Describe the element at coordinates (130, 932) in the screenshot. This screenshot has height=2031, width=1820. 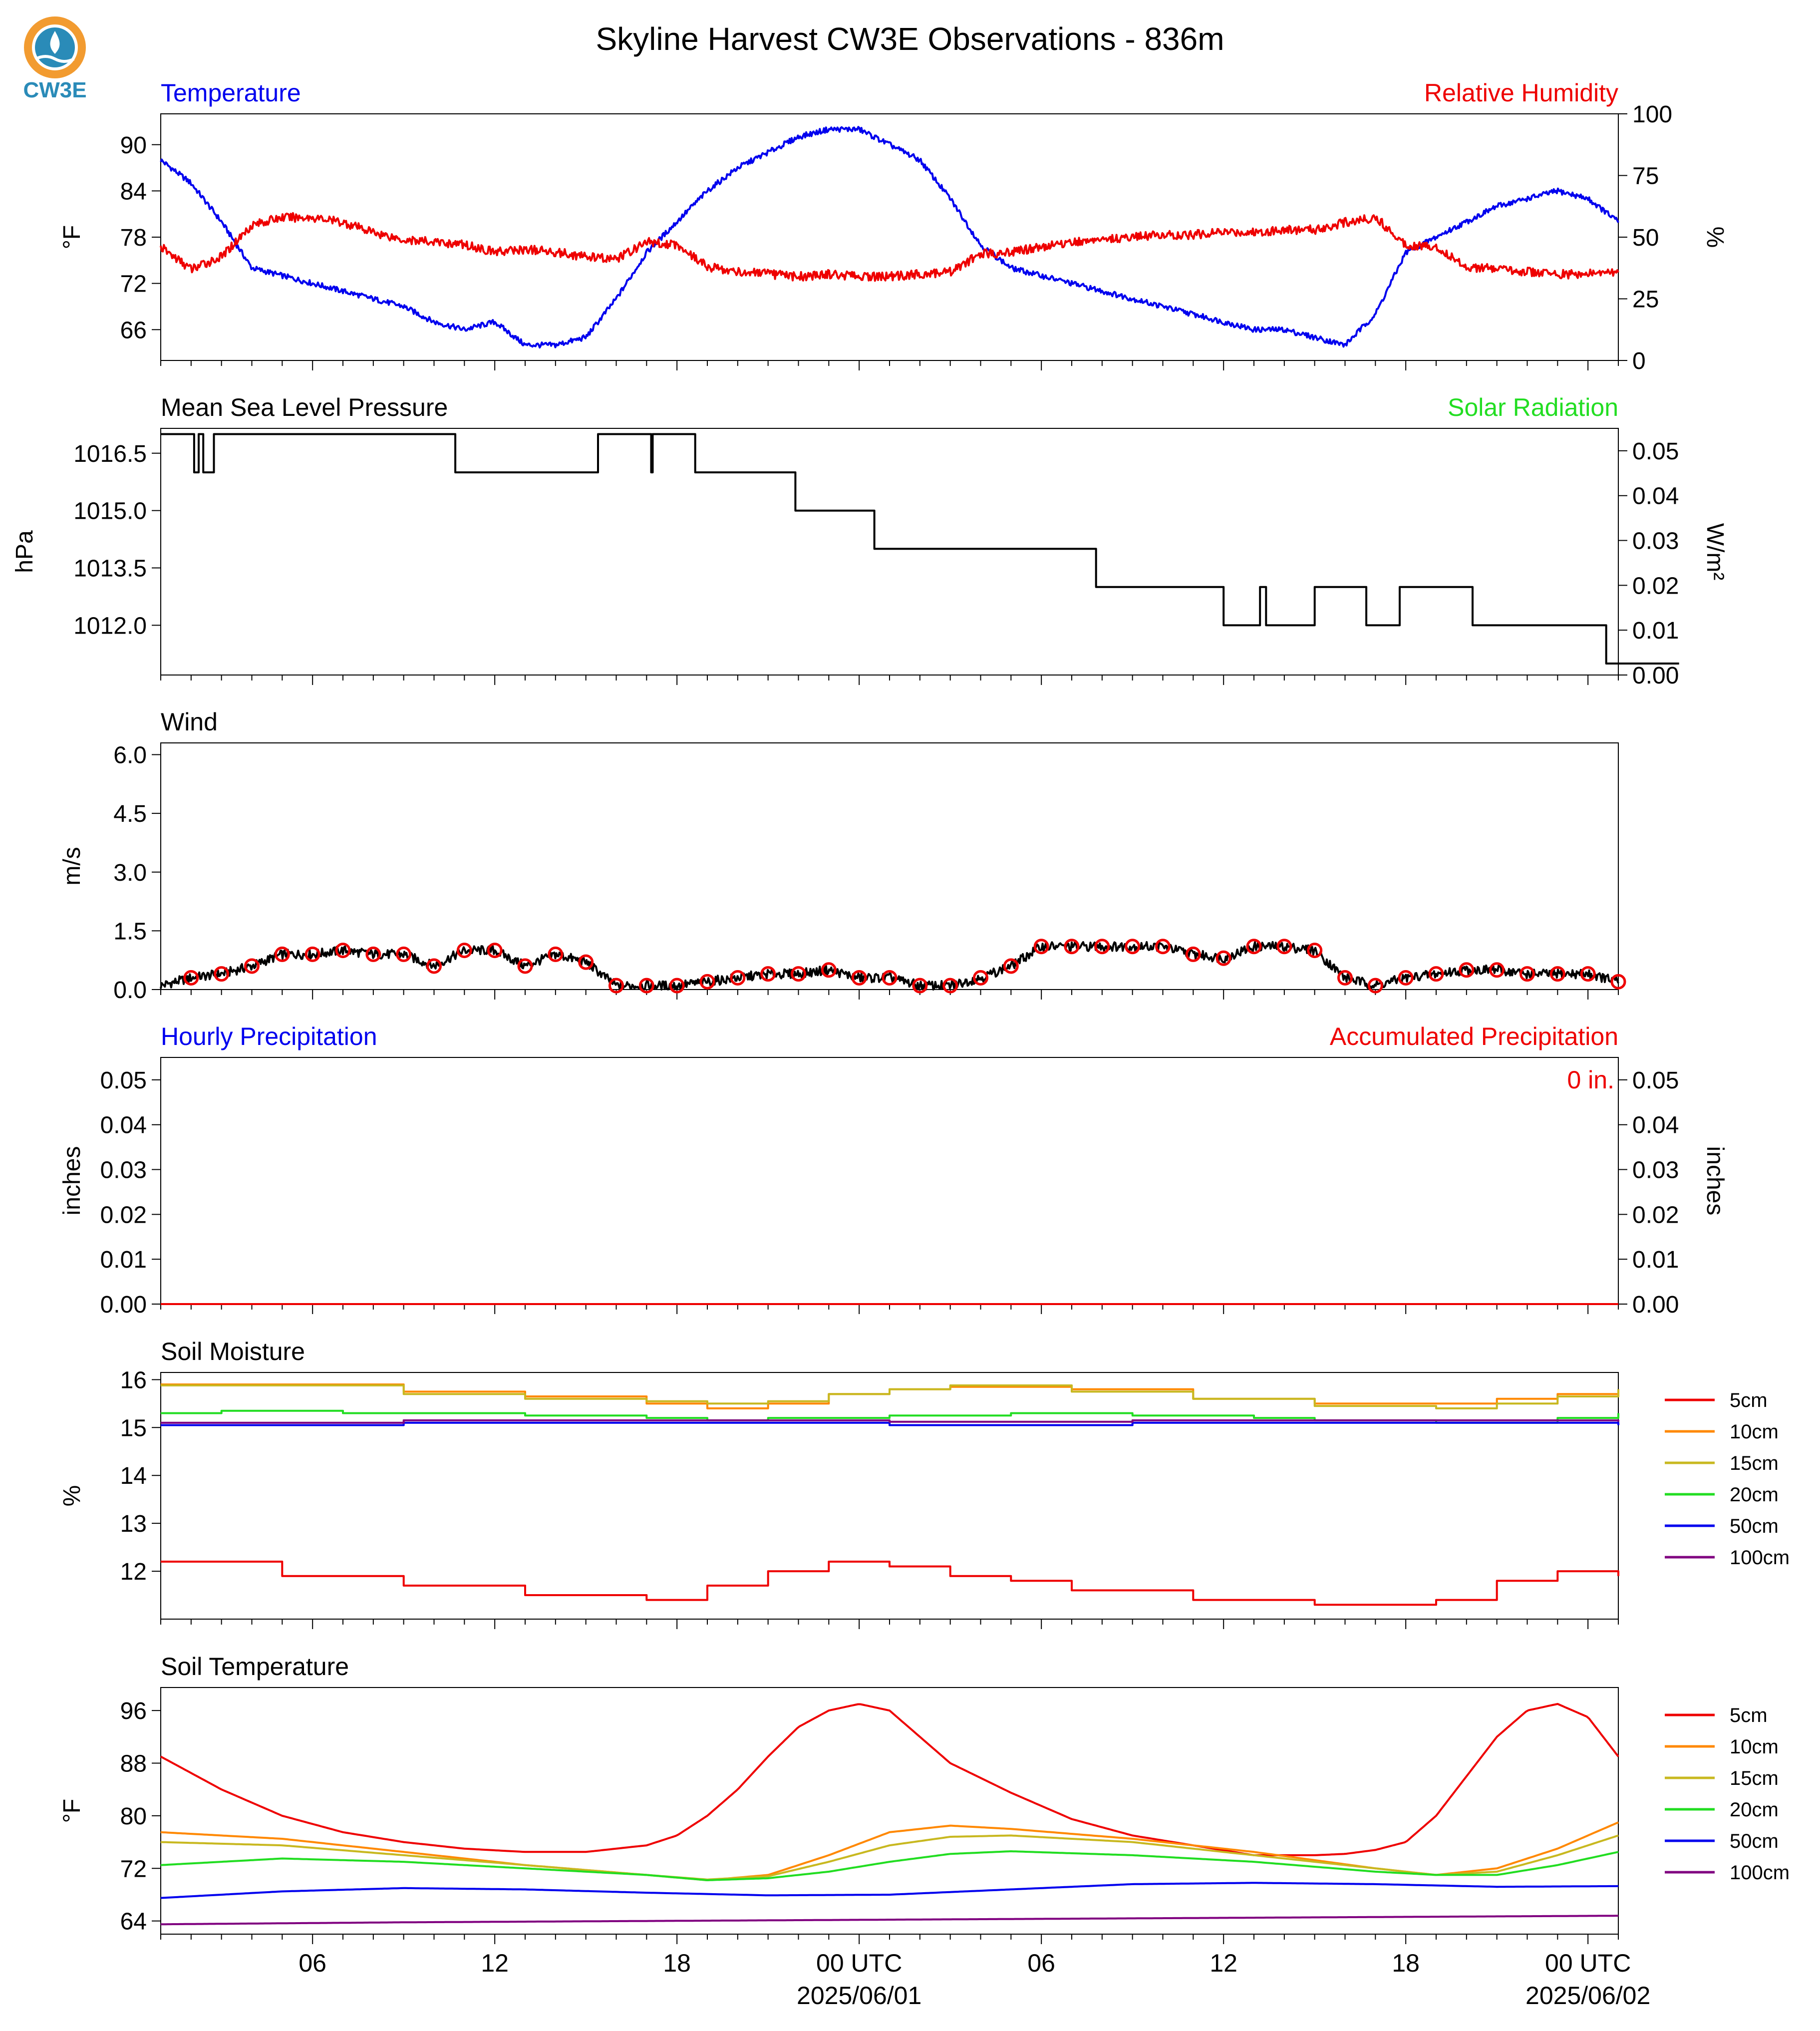
I see `y-tick-label-left: 1.5` at that location.